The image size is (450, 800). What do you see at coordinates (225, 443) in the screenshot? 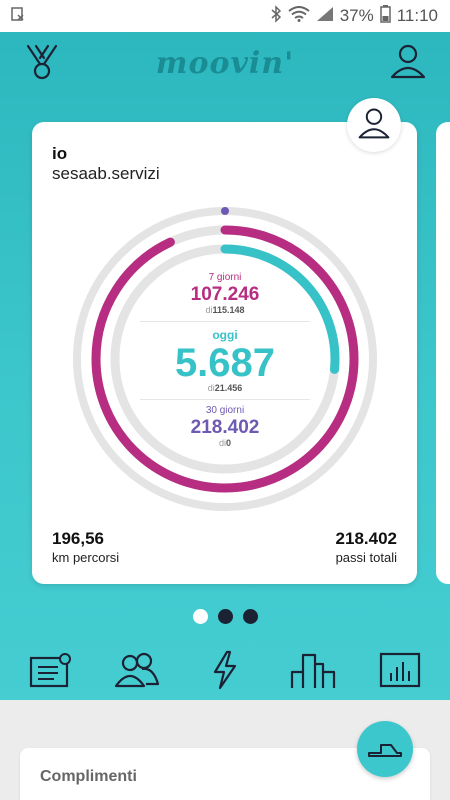
I see `month-target: di0` at bounding box center [225, 443].